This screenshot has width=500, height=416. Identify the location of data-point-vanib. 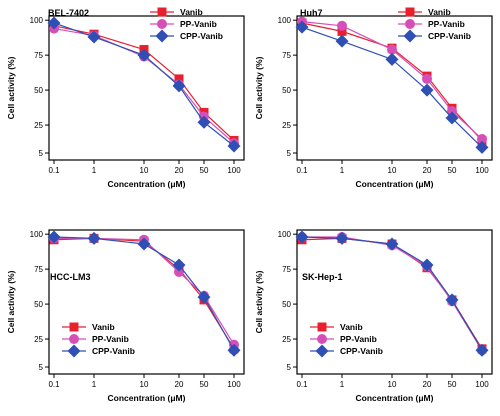
(342, 31).